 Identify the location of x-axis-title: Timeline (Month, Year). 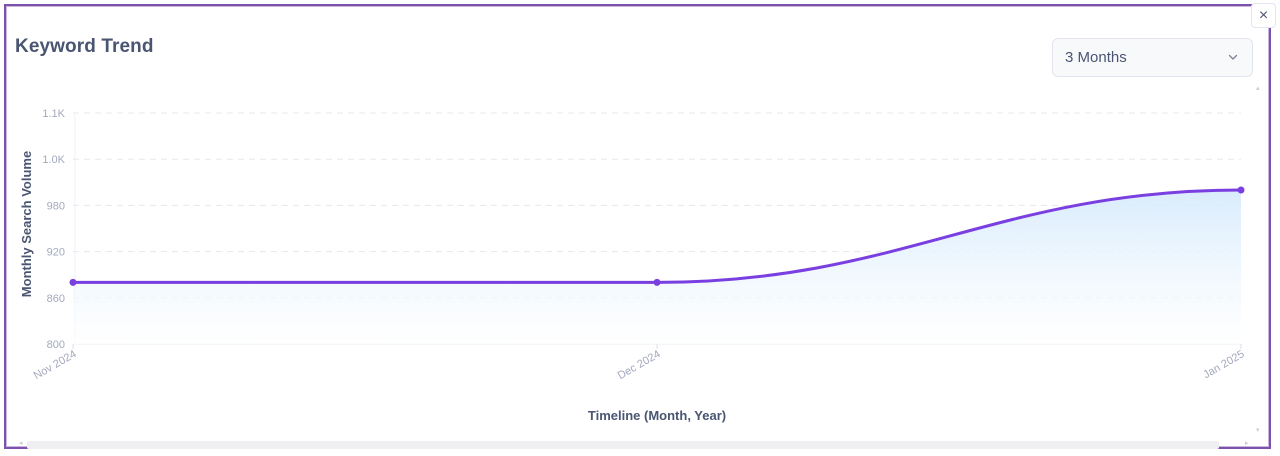
(657, 415).